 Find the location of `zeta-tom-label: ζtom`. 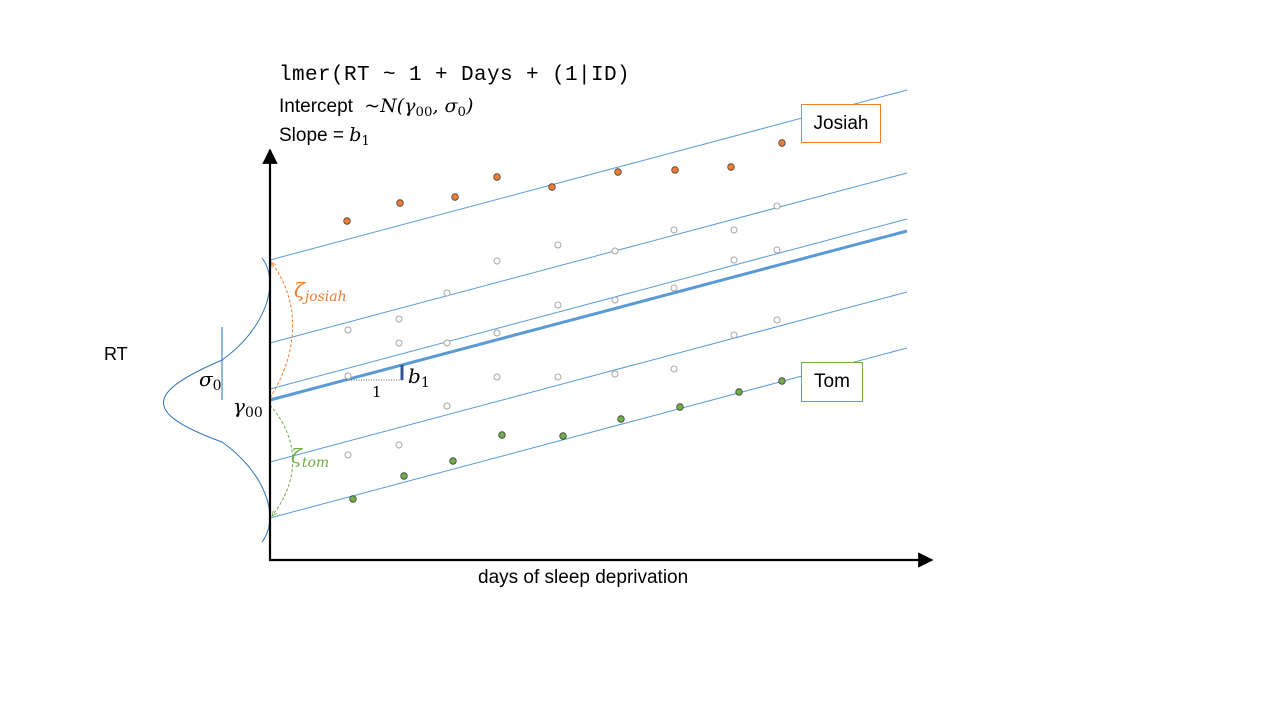

zeta-tom-label: ζtom is located at coordinates (310, 457).